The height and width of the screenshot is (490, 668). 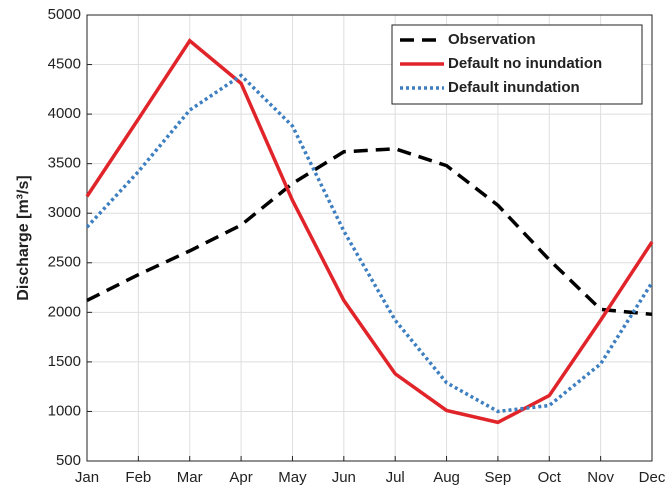 I want to click on legend-label: Observation, so click(x=492, y=39).